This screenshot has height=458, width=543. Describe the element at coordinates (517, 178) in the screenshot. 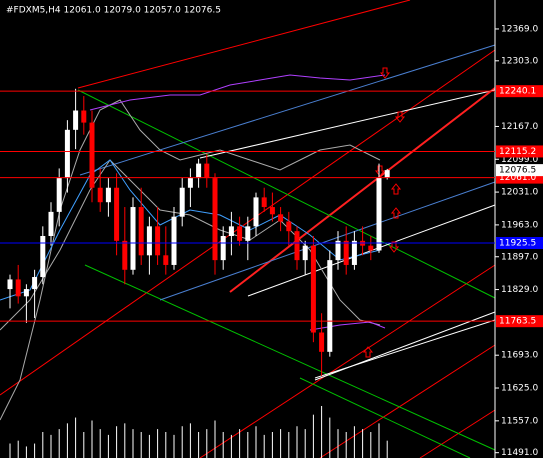

I see `price-level-label: 12061.0` at that location.